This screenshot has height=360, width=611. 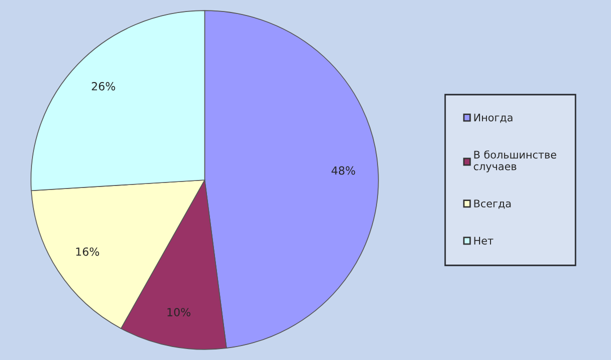 I want to click on data-label: 48%, so click(x=344, y=170).